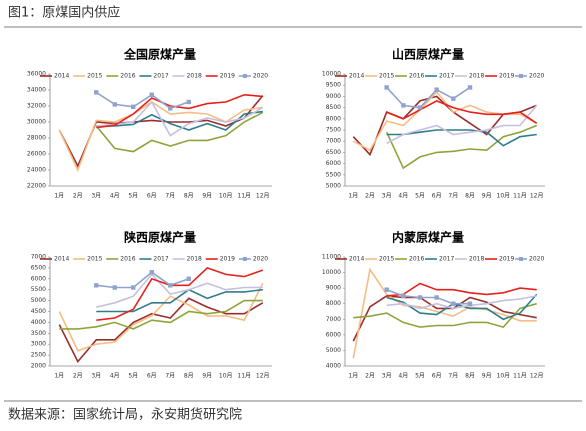 The height and width of the screenshot is (431, 586). I want to click on y-tick-label: 9500, so click(333, 85).